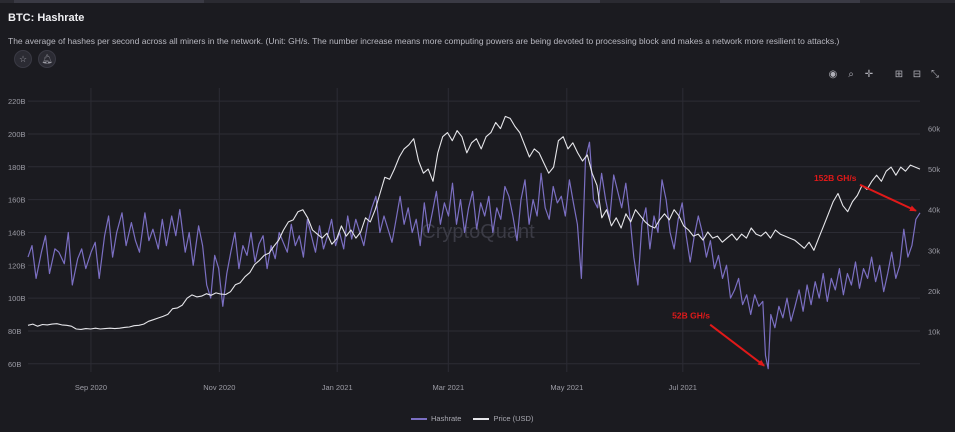  What do you see at coordinates (794, 270) in the screenshot?
I see `annotations: 152B GH/s 52B GH/s` at bounding box center [794, 270].